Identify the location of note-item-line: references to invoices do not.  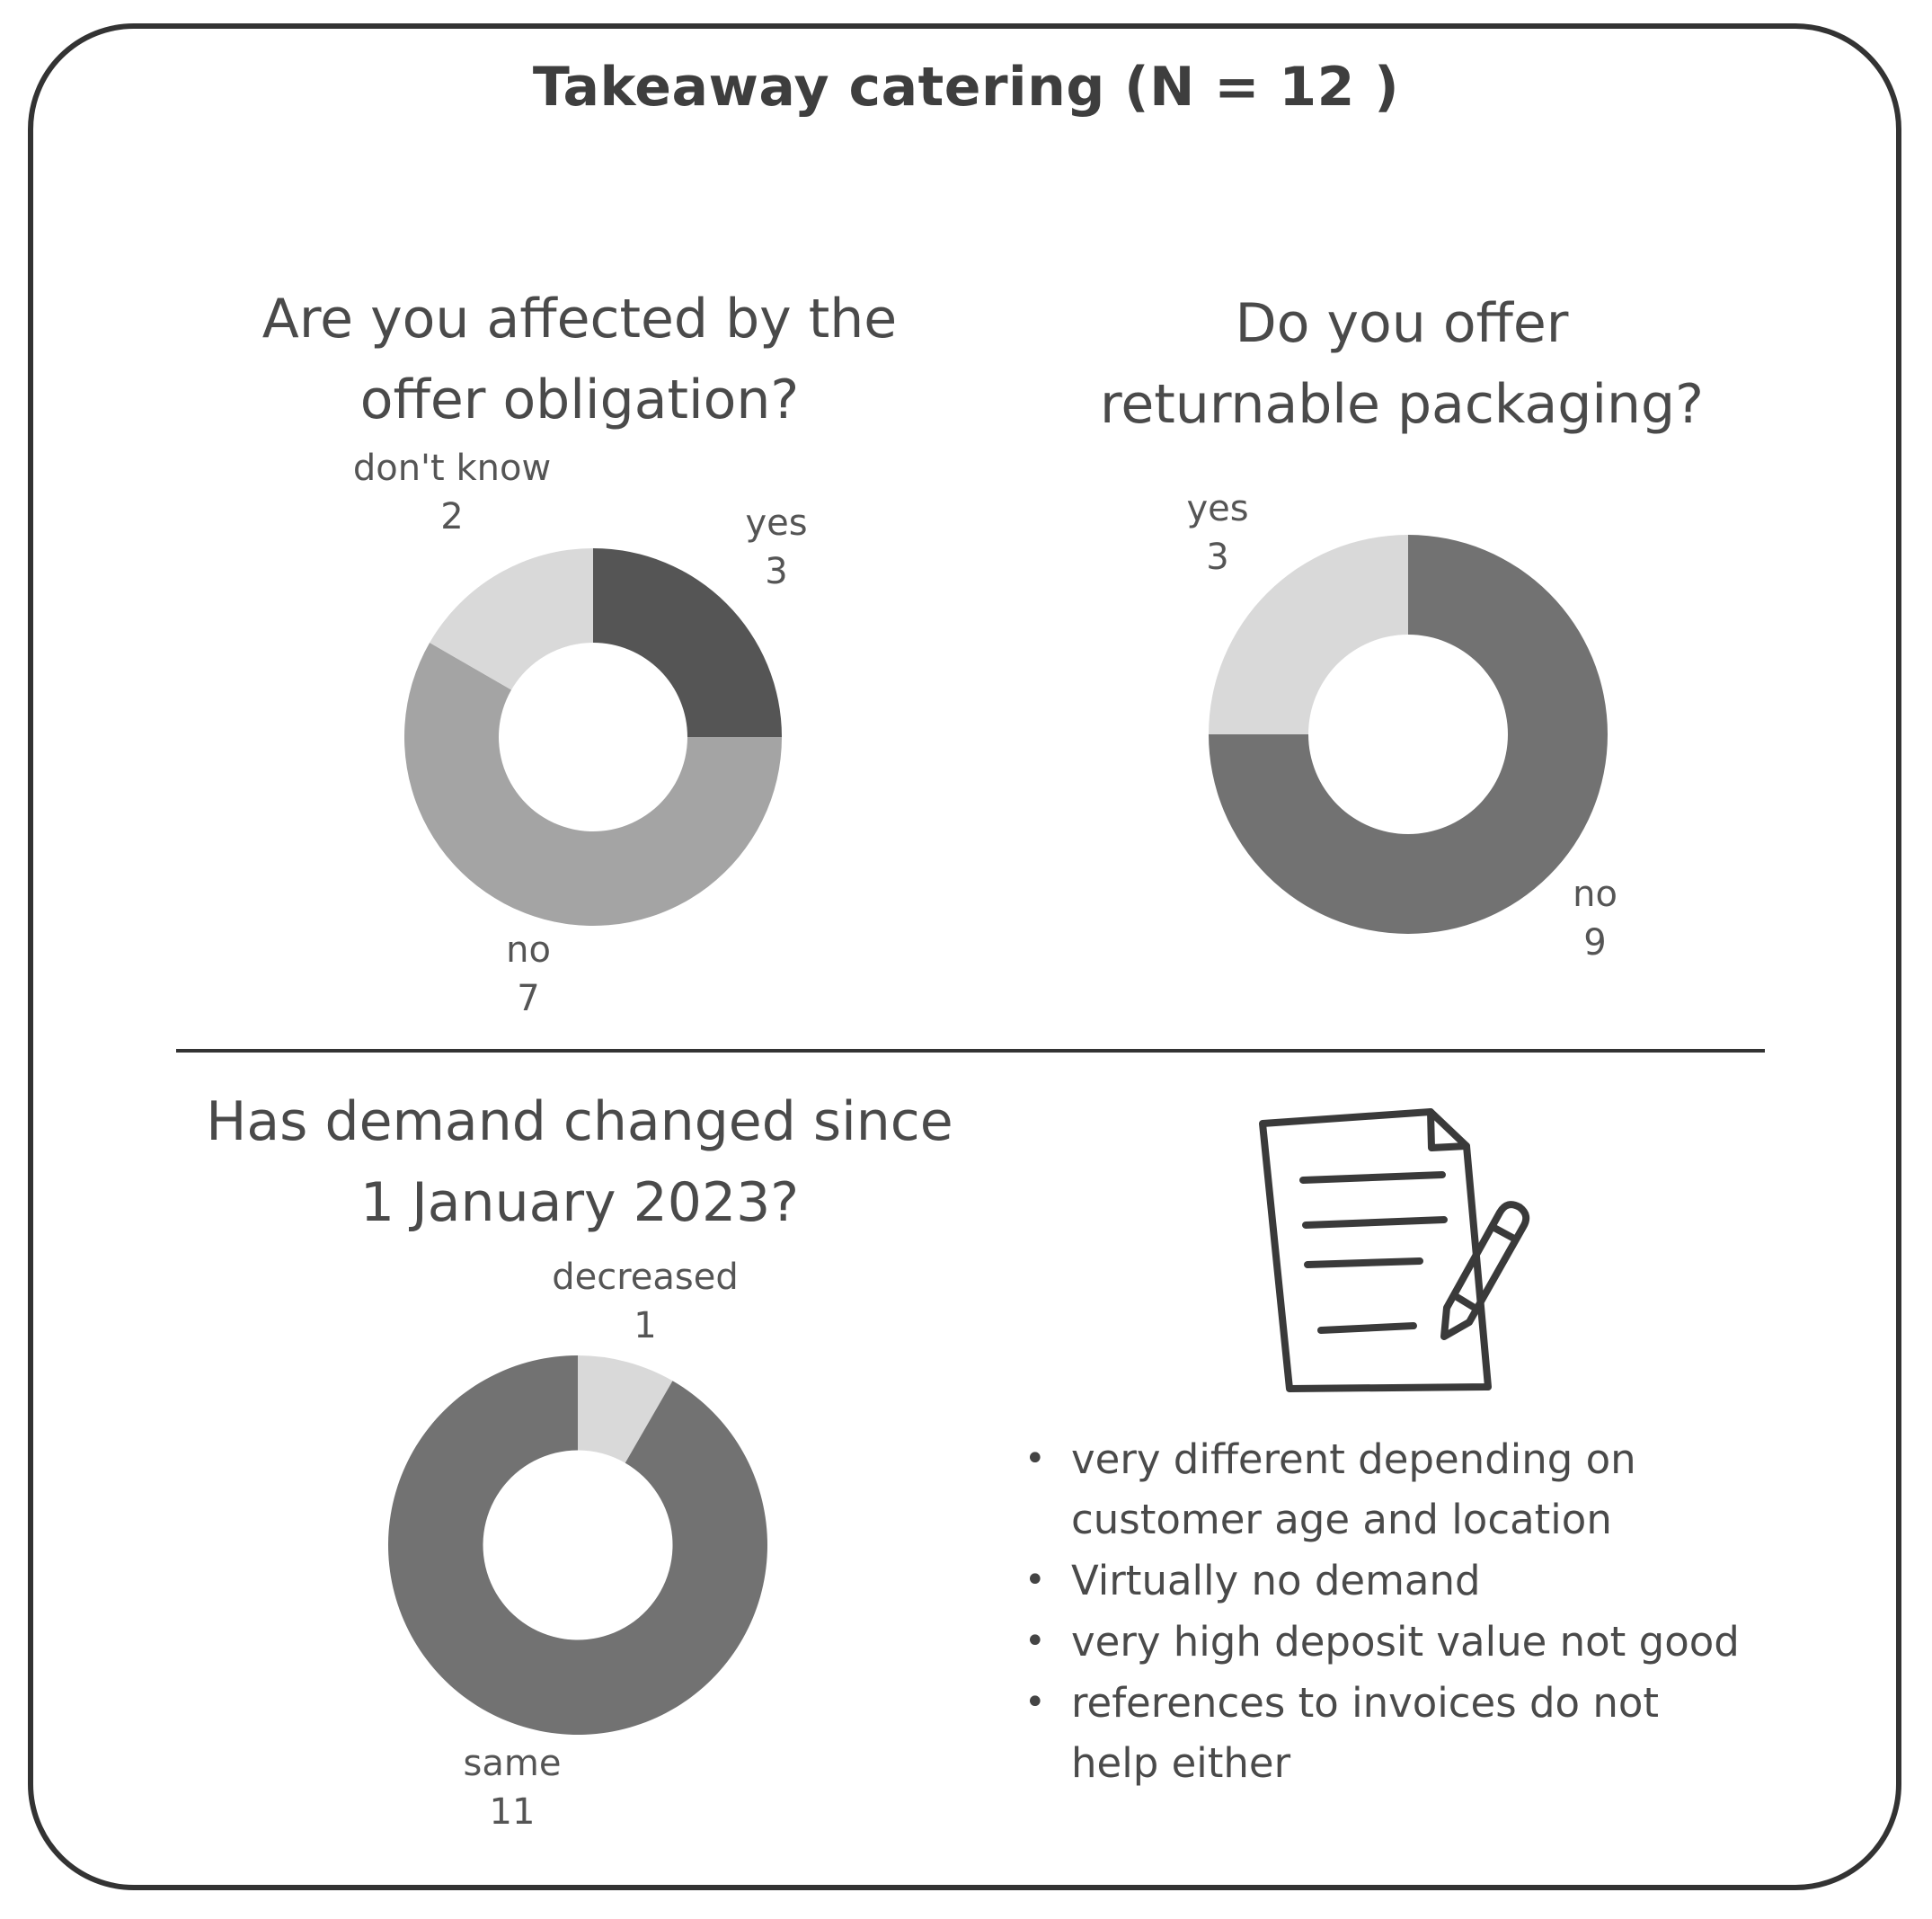
(1365, 1703).